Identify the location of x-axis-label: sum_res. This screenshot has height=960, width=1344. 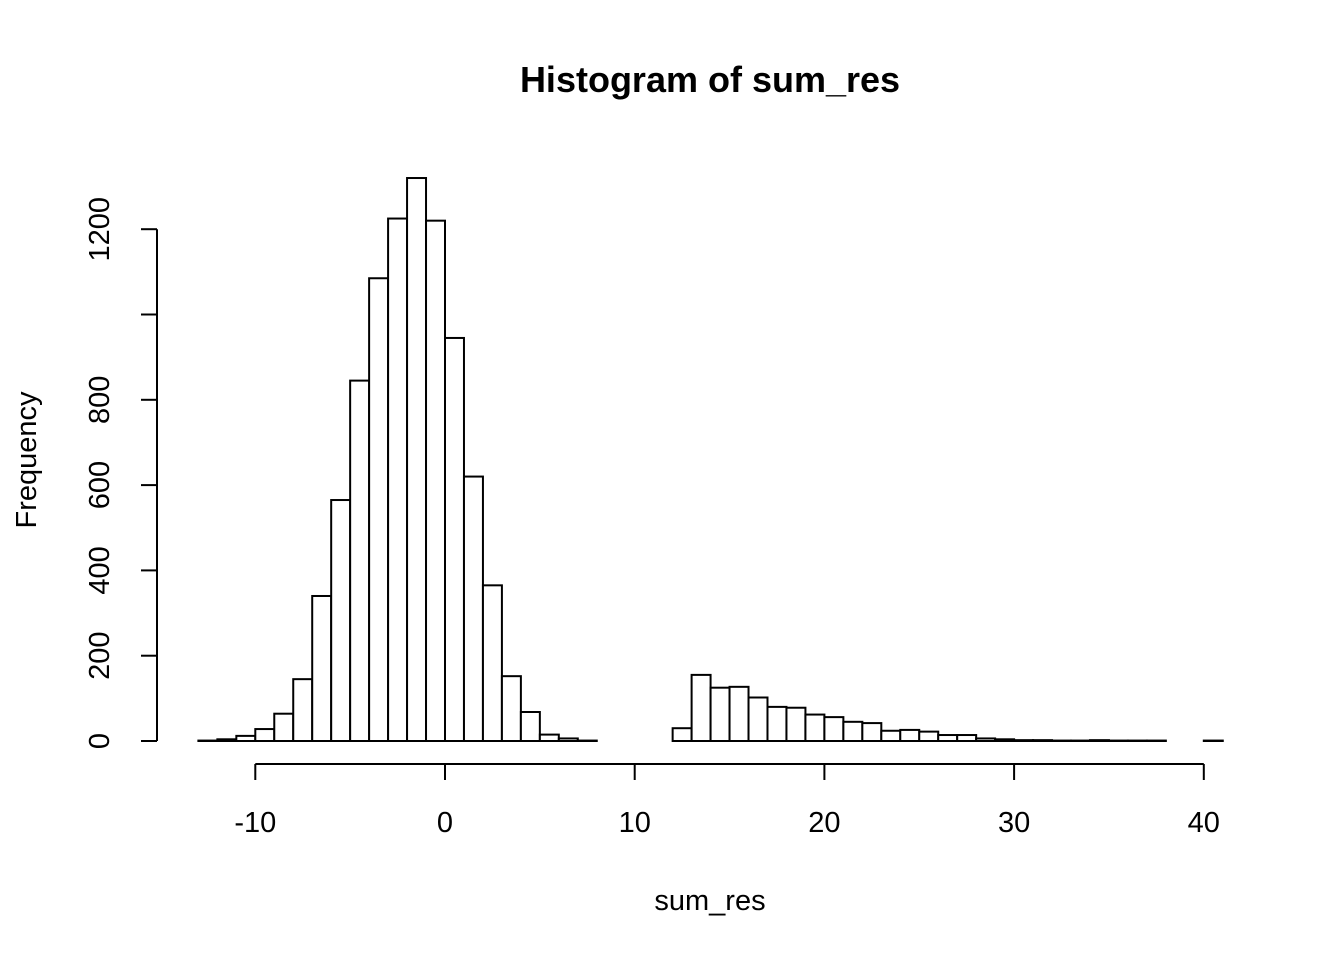
(709, 901).